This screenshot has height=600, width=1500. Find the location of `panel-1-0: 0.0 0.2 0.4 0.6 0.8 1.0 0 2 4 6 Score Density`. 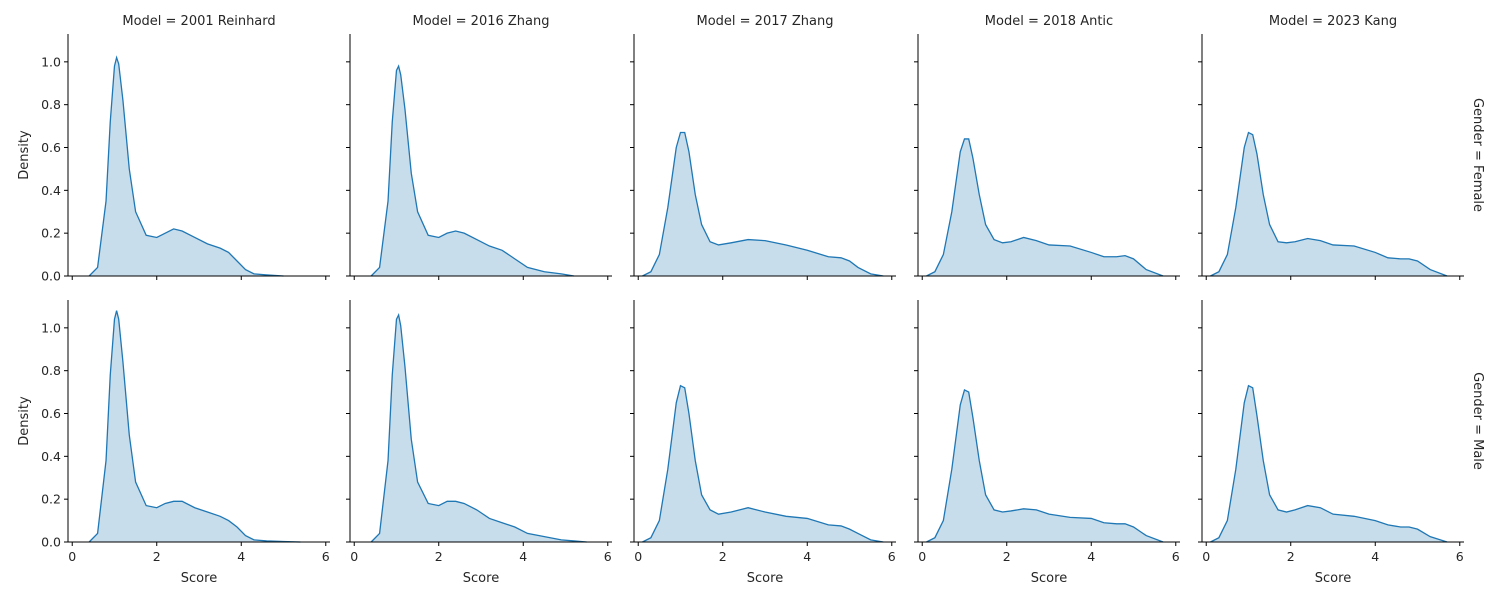

panel-1-0: 0.0 0.2 0.4 0.6 0.8 1.0 0 2 4 6 Score Density is located at coordinates (173, 443).